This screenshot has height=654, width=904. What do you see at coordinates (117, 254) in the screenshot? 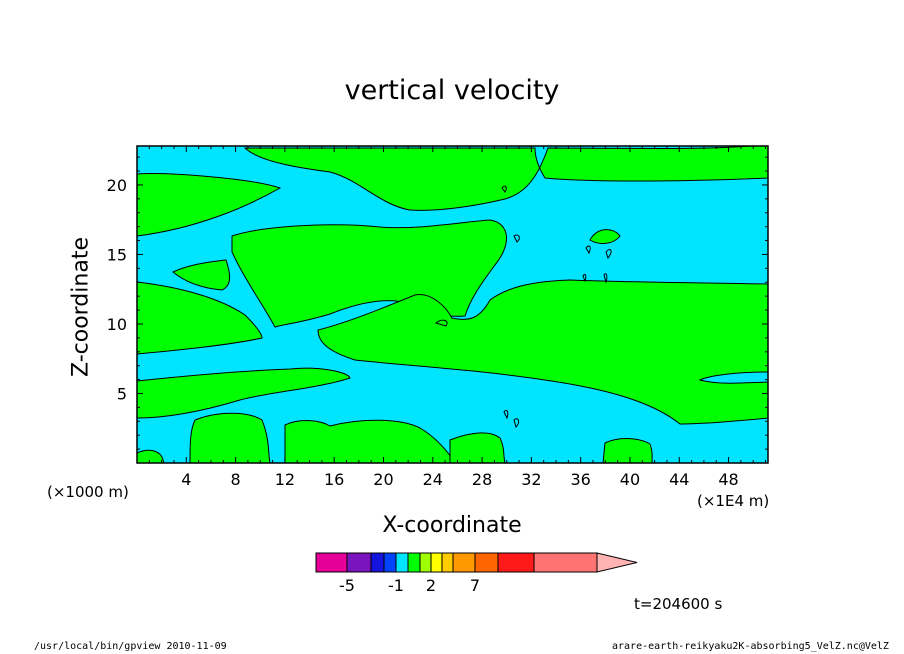
I see `y-tick-label: 15` at bounding box center [117, 254].